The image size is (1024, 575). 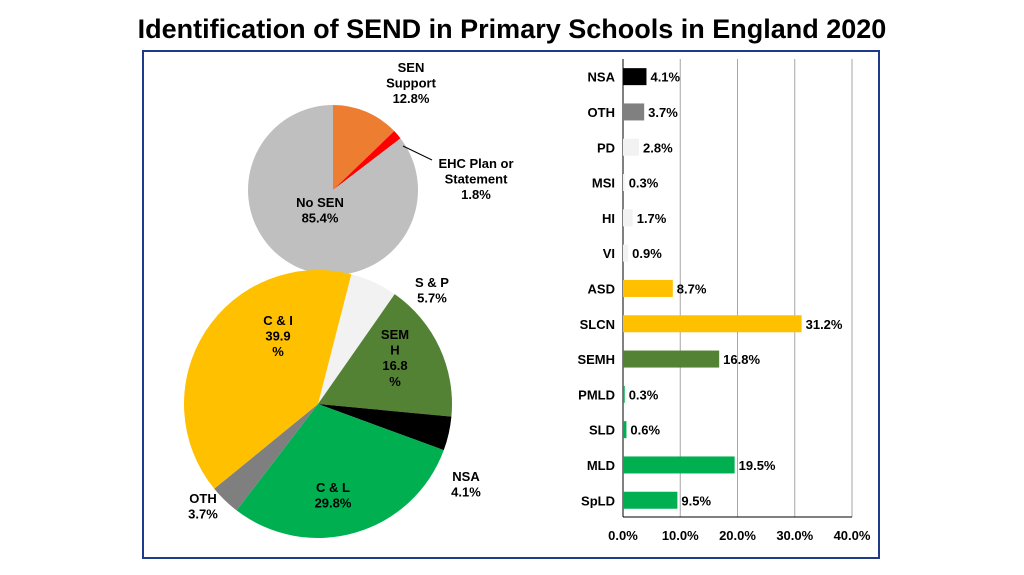 What do you see at coordinates (679, 465) in the screenshot?
I see `bar-mld` at bounding box center [679, 465].